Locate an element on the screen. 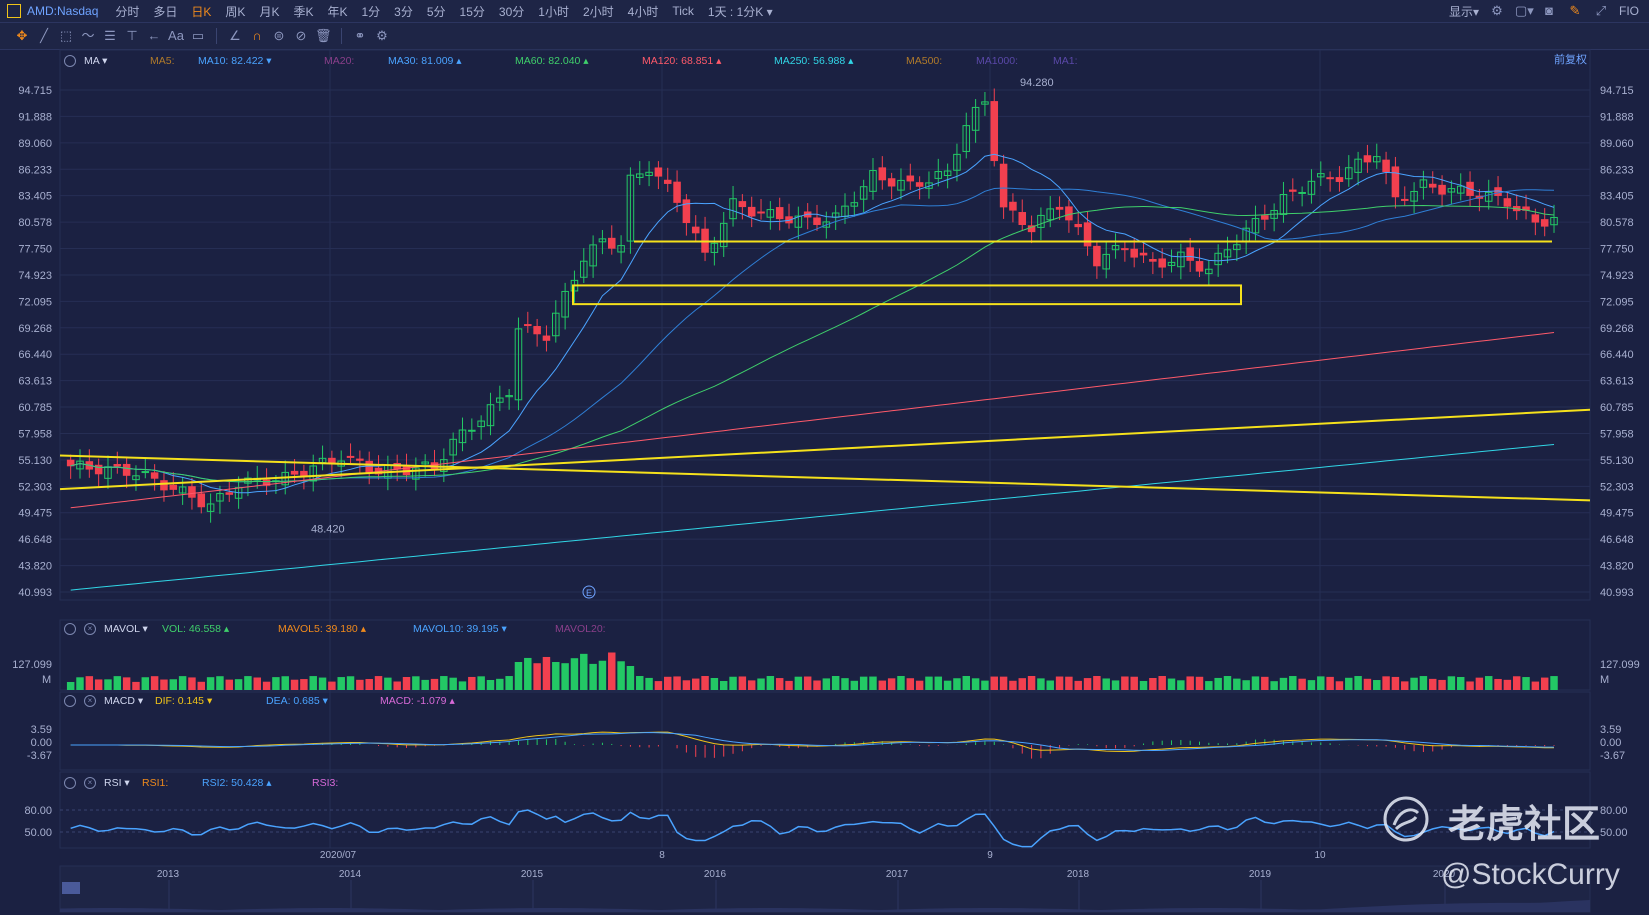  period-tab: 30分 is located at coordinates (511, 11).